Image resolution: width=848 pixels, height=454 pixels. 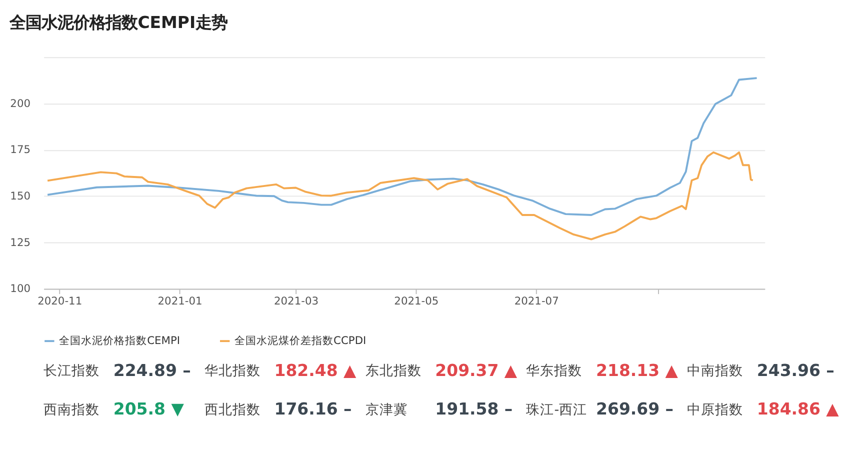 I want to click on y-tick-label: 175, so click(x=20, y=149).